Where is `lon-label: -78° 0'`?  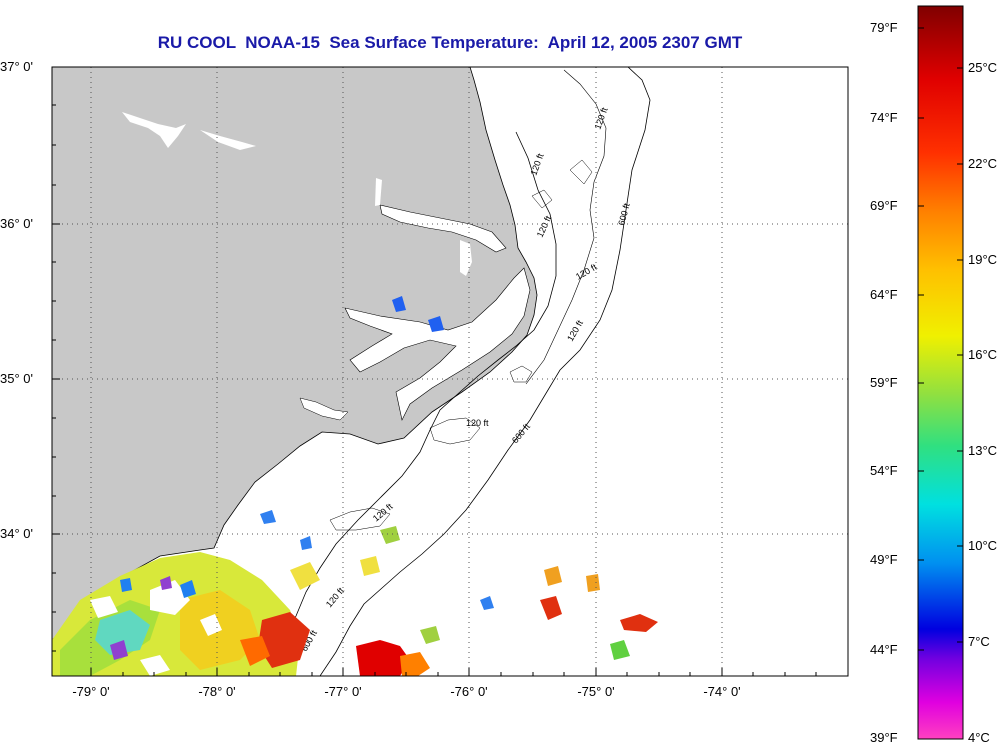
lon-label: -78° 0' is located at coordinates (217, 691).